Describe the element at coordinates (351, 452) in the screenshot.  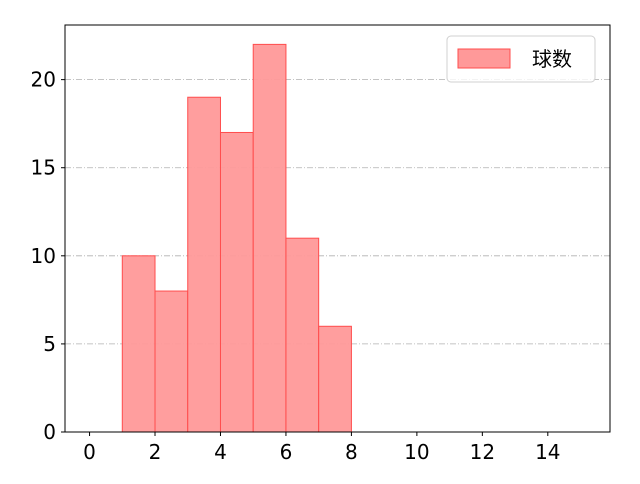
I see `x-tick-label: 8` at that location.